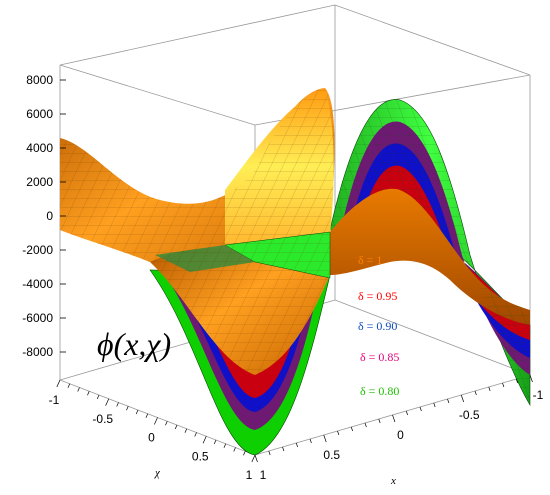 This screenshot has height=495, width=550. I want to click on legend-entry: δ = 0.90, so click(377, 326).